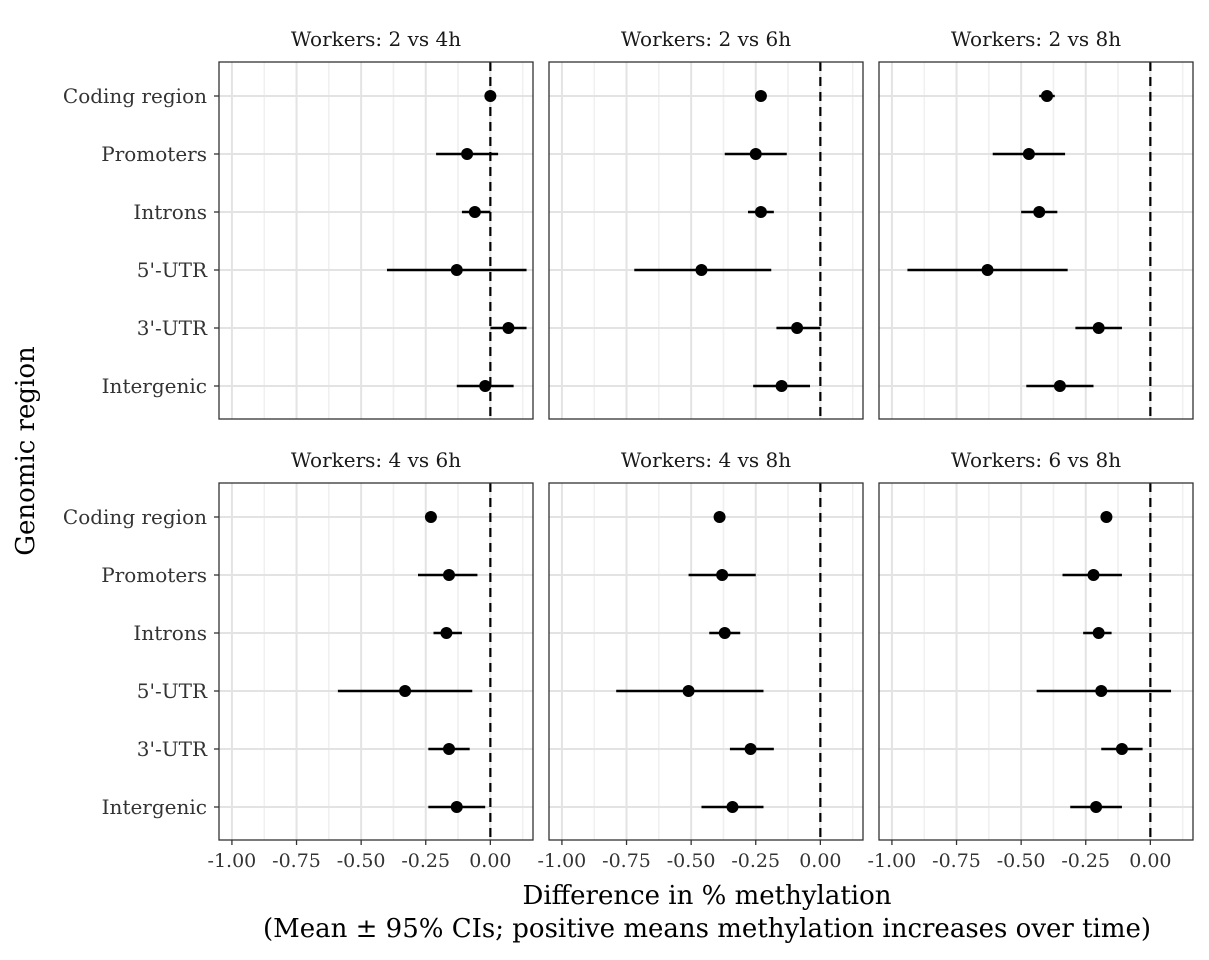  I want to click on facet-panel: Workers: 4 vs 8h -1.00 -0.75 -0.50 -0.25 0.00, so click(701, 660).